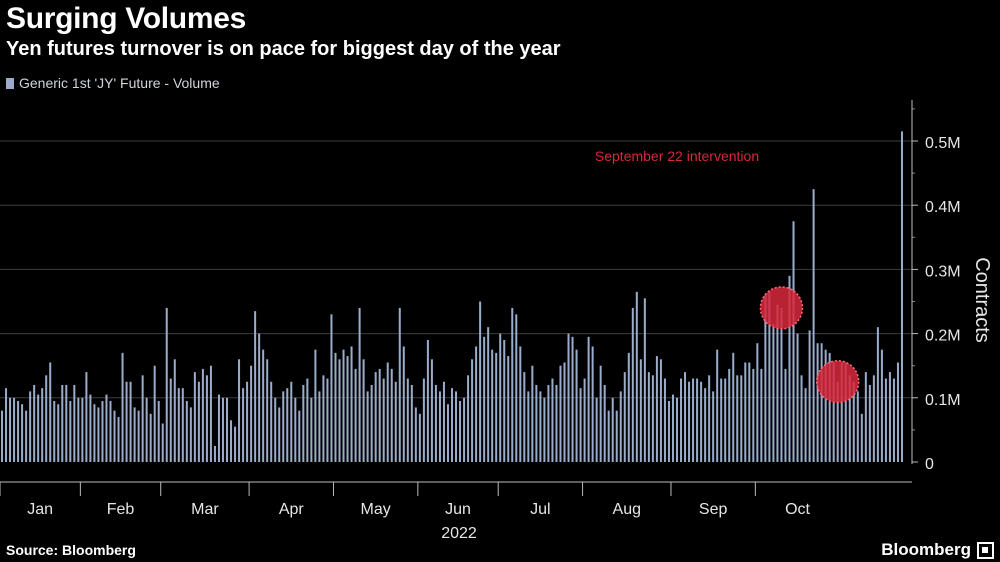  I want to click on x-tick-label: Aug, so click(627, 509).